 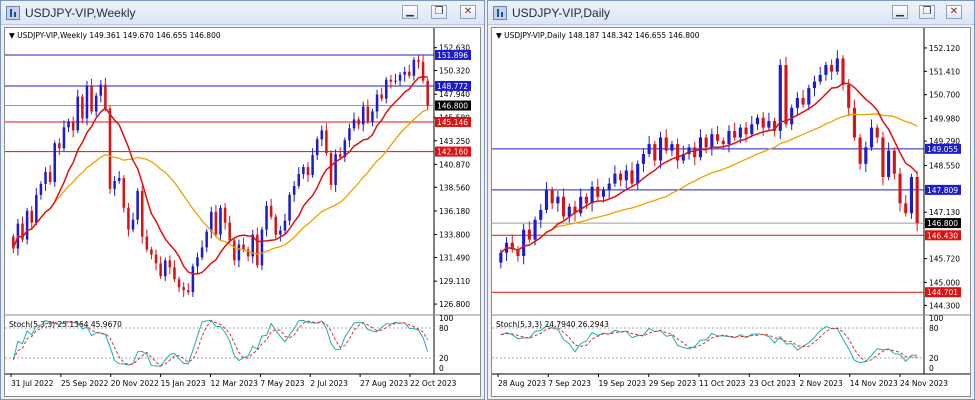 What do you see at coordinates (454, 164) in the screenshot?
I see `y-tick-label: 140.870` at bounding box center [454, 164].